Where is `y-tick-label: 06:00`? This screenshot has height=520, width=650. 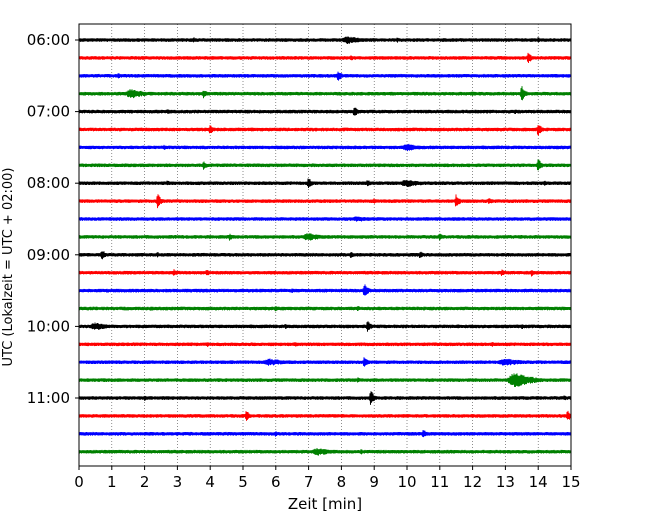 y-tick-label: 06:00 is located at coordinates (48, 40).